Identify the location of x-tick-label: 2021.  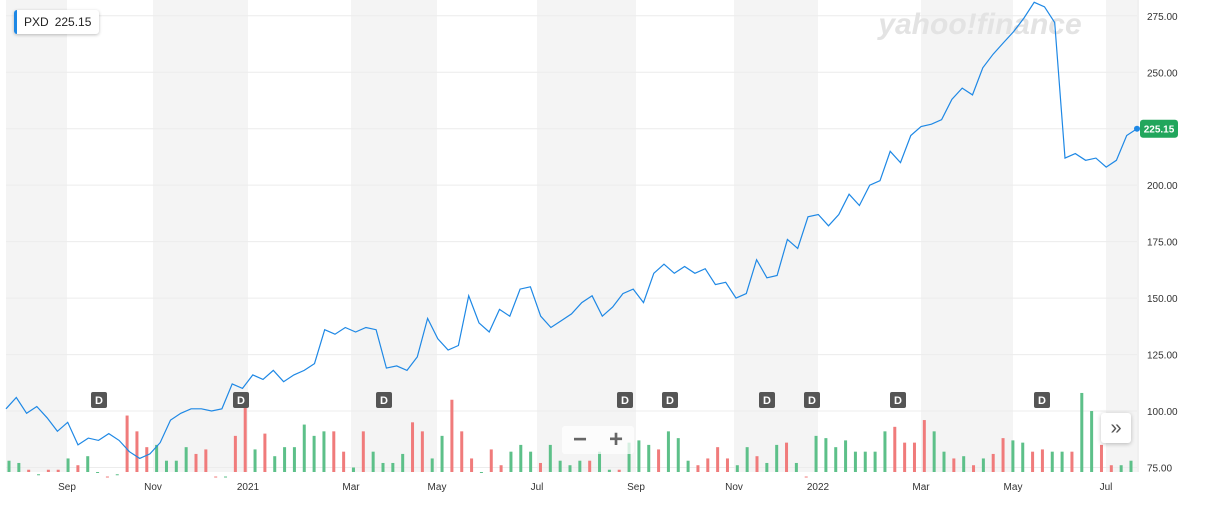
(248, 487).